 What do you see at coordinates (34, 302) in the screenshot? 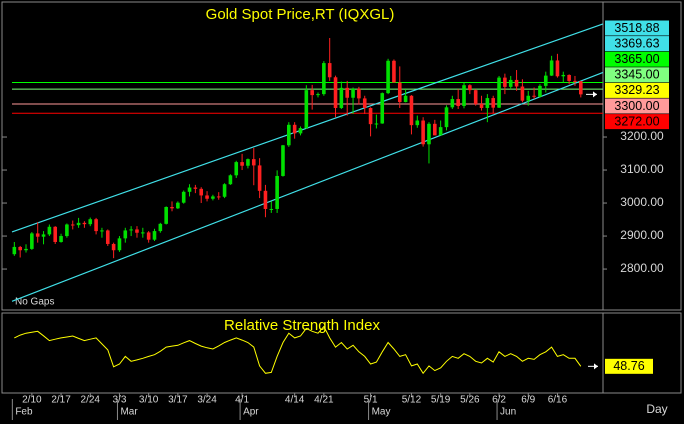
I see `note: No Gaps` at bounding box center [34, 302].